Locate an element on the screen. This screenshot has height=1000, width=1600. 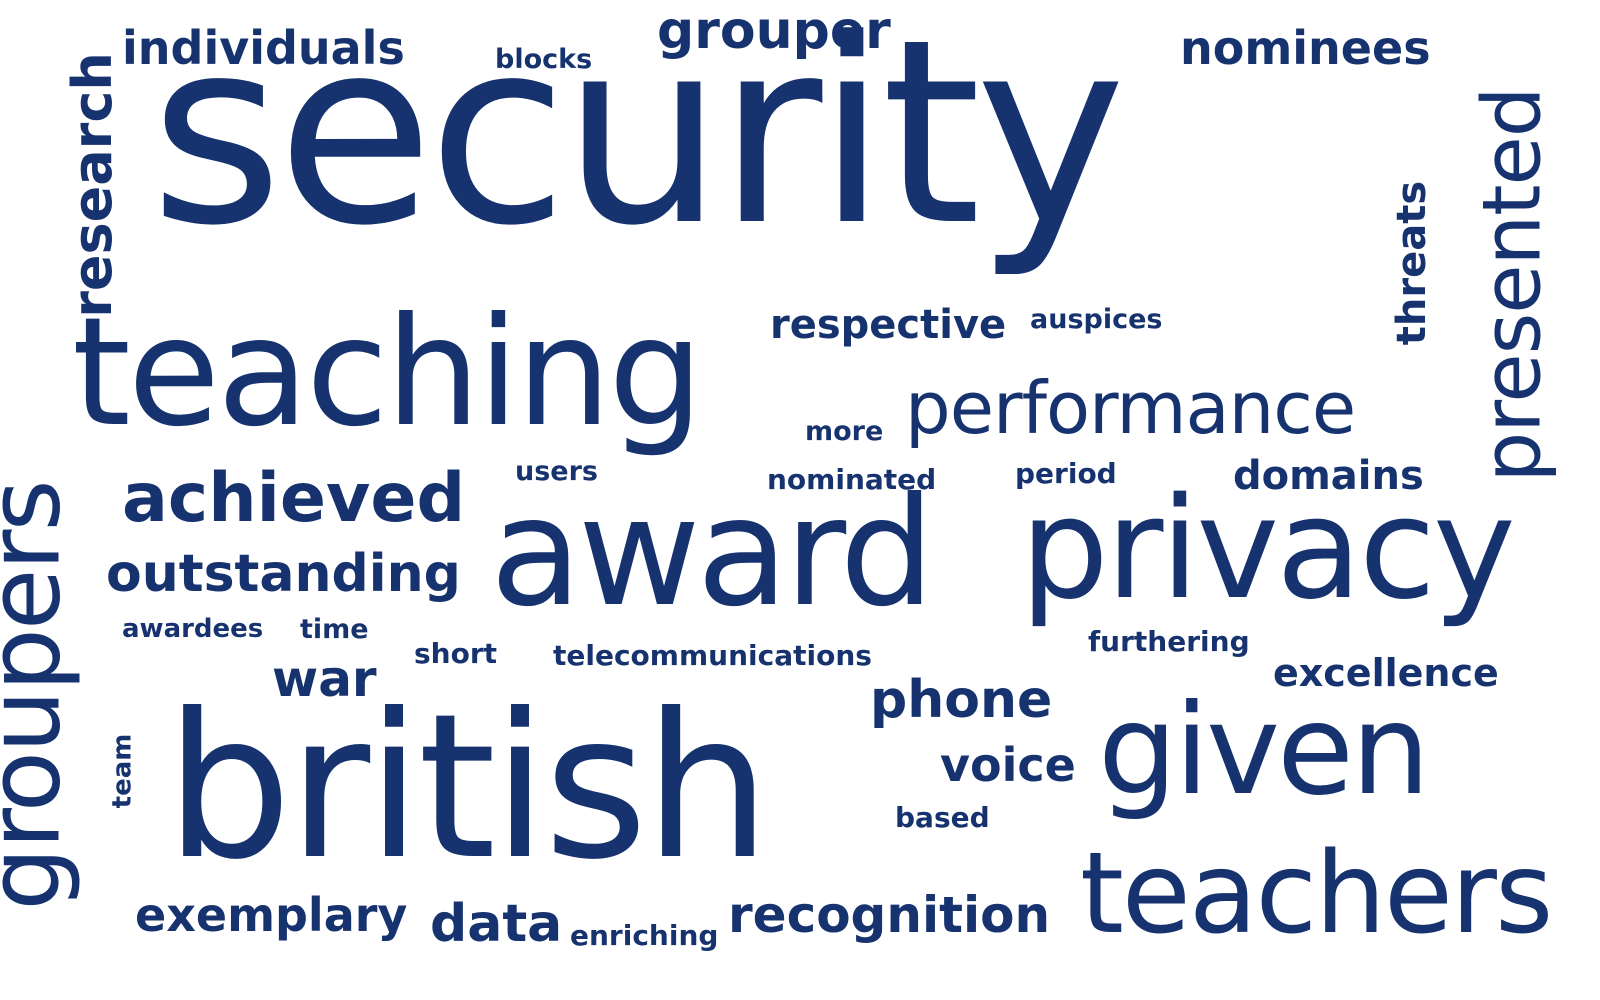
word-groupers: groupers is located at coordinates (41, 696).